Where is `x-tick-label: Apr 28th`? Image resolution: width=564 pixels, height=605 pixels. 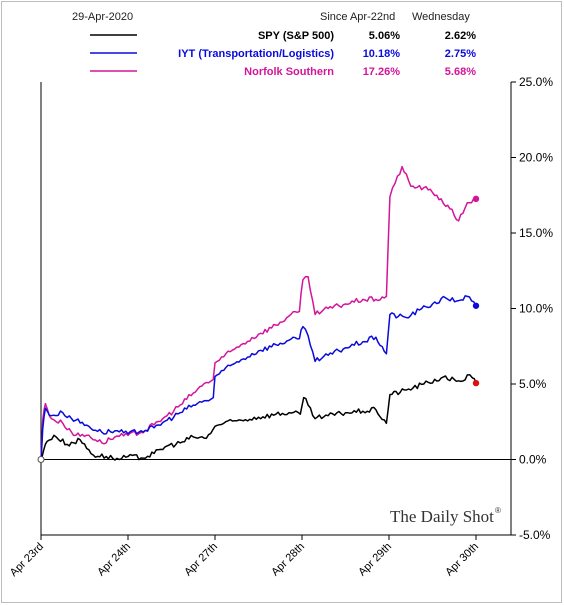 x-tick-label: Apr 28th is located at coordinates (288, 560).